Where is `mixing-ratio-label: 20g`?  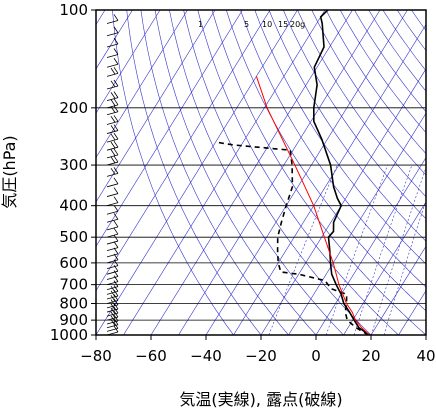 mixing-ratio-label: 20g is located at coordinates (297, 24).